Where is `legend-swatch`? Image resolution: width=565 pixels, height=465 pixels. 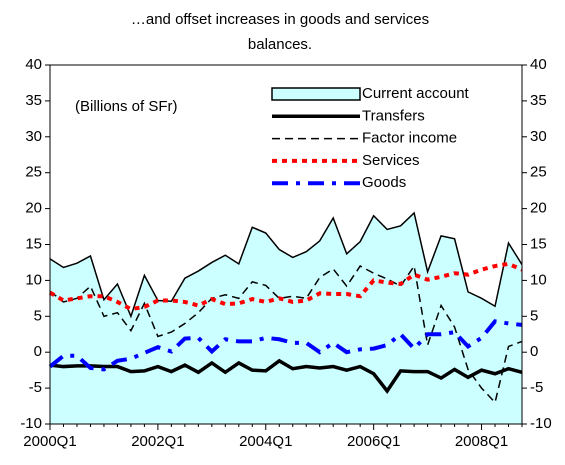 legend-swatch is located at coordinates (316, 94).